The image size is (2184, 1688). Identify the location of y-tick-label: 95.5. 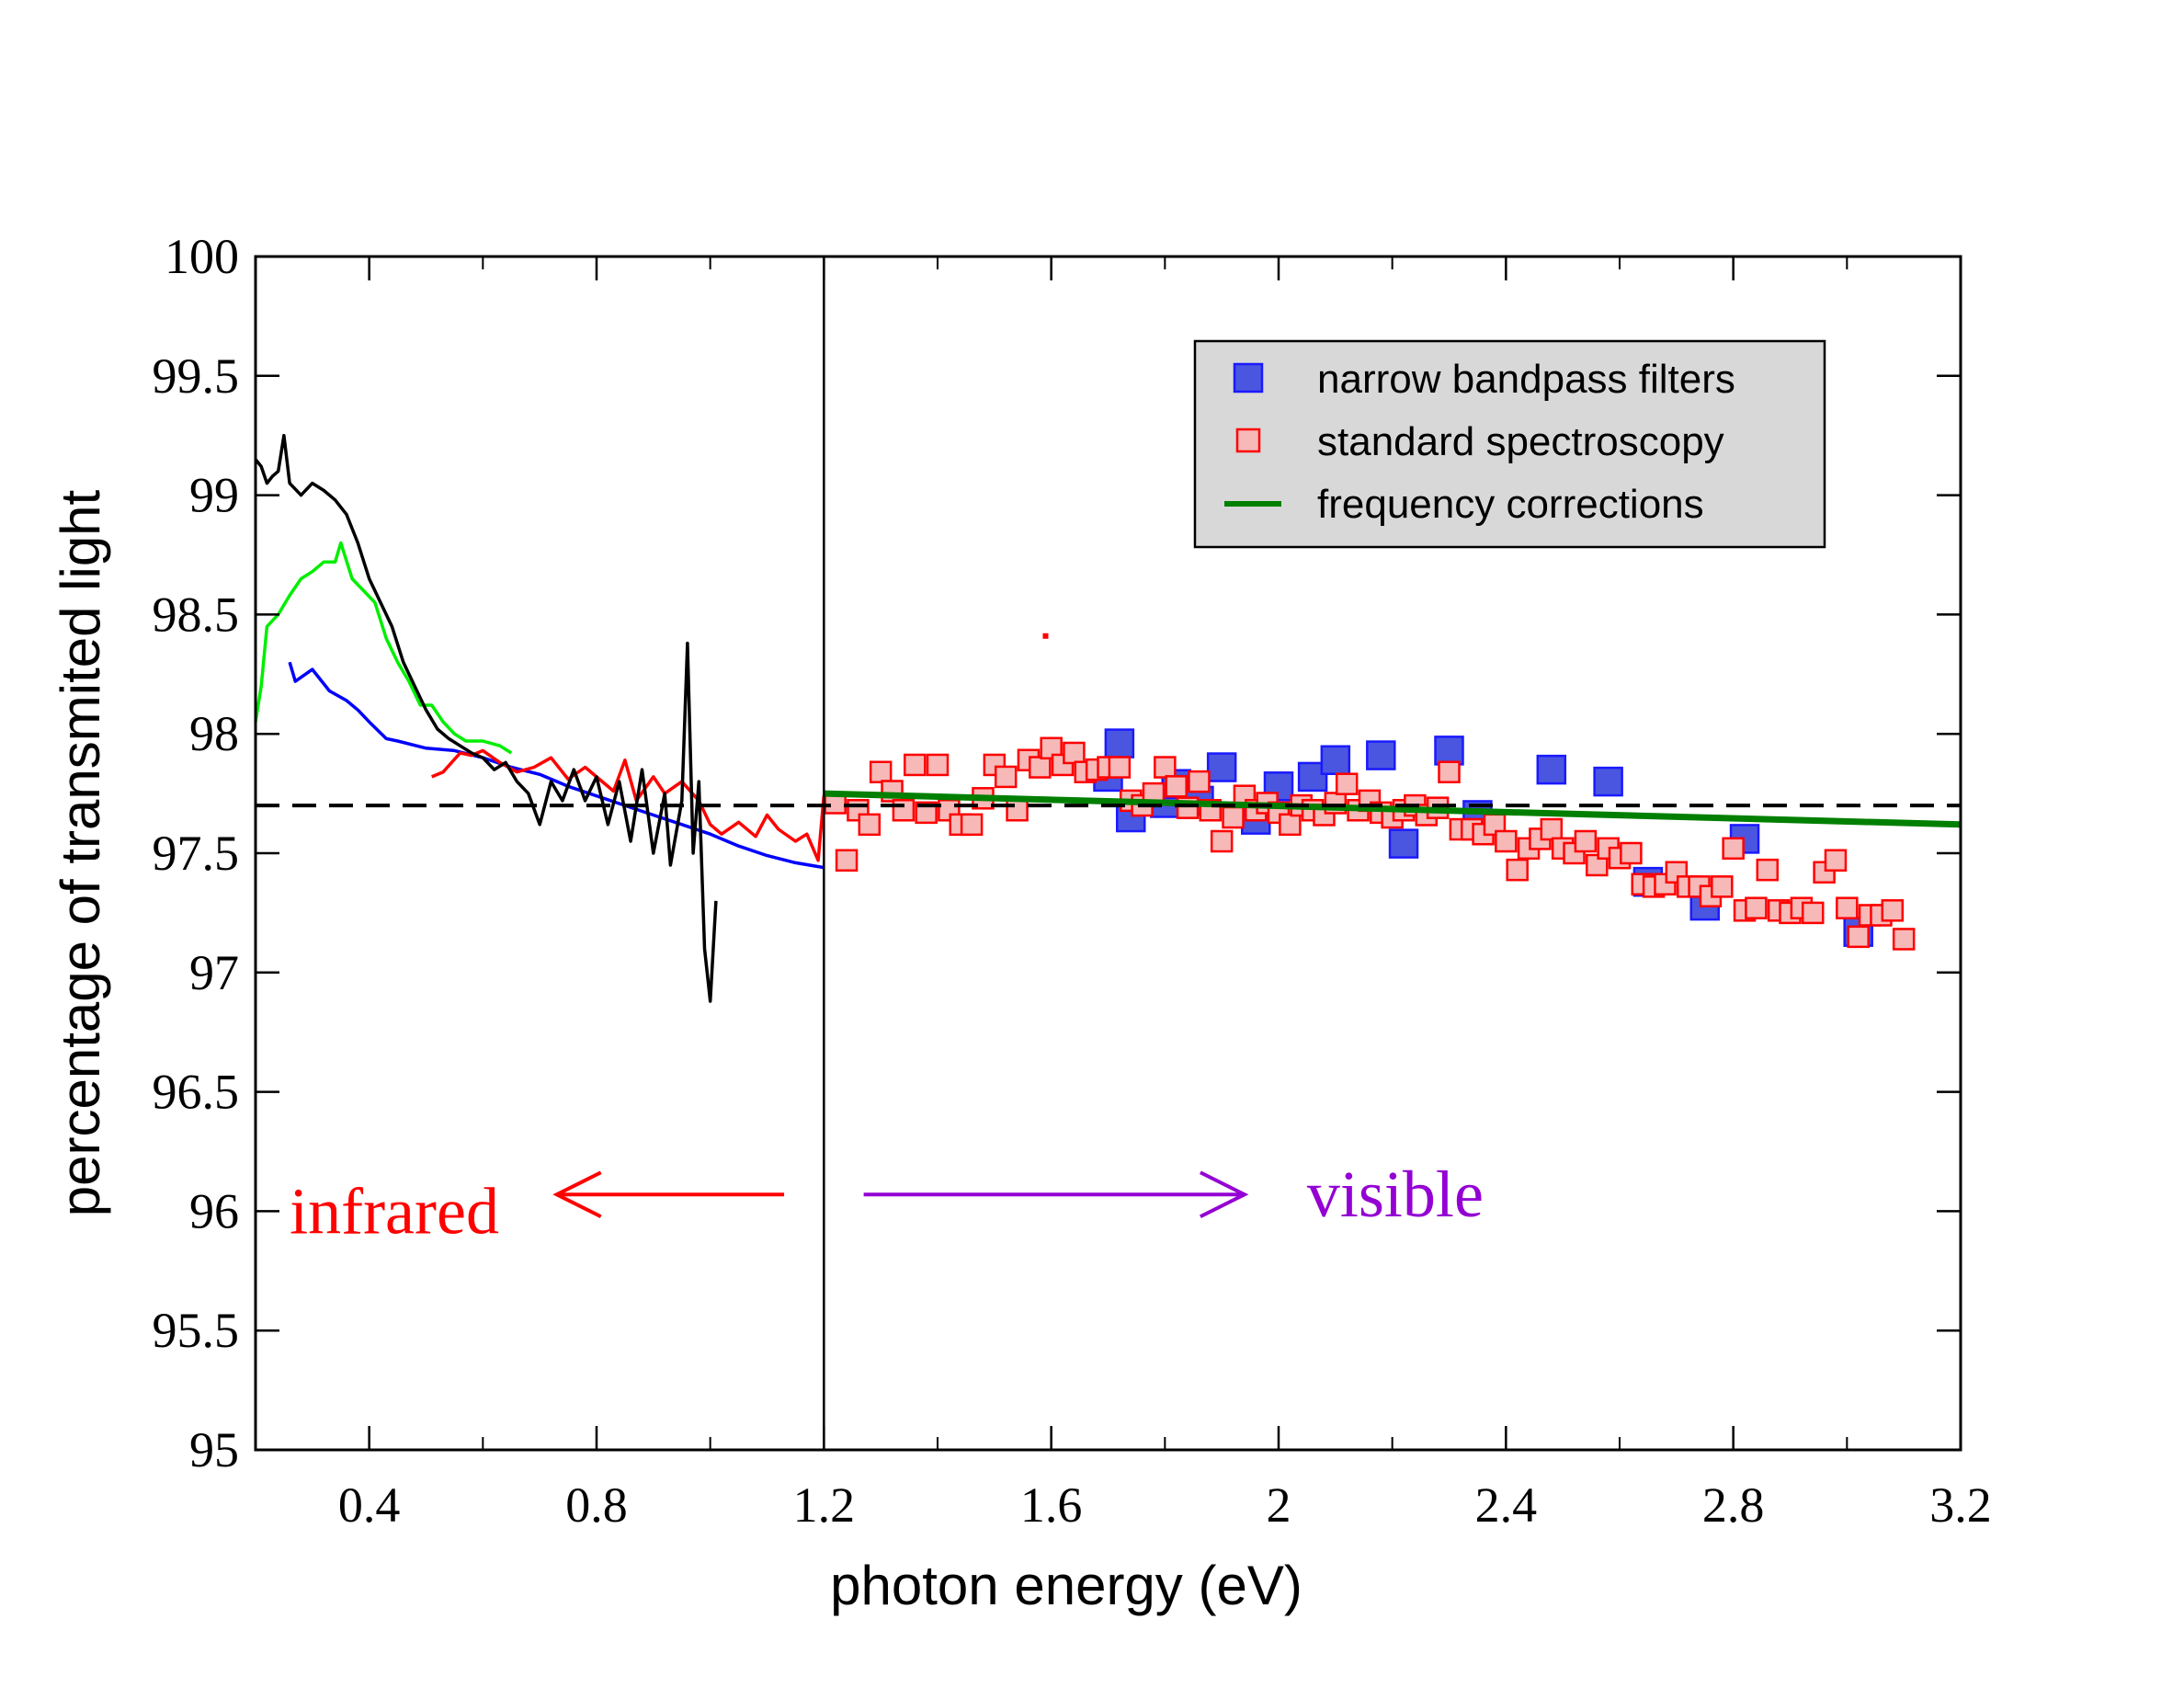
(196, 1330).